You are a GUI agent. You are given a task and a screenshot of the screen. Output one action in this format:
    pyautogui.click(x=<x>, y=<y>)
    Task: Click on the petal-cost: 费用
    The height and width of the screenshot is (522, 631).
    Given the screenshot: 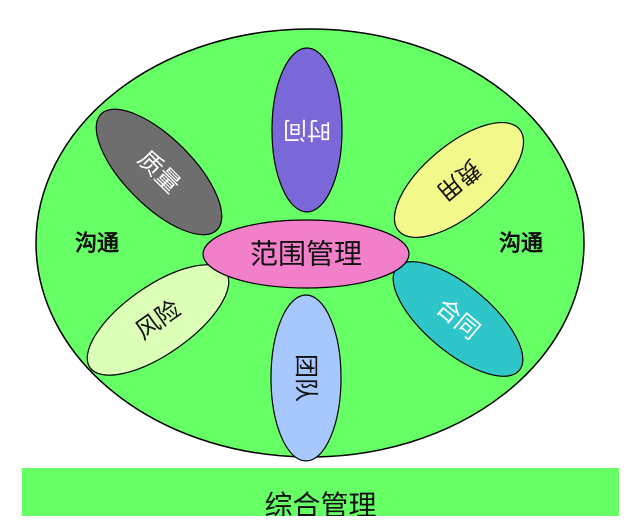 What is the action you would take?
    pyautogui.click(x=459, y=180)
    